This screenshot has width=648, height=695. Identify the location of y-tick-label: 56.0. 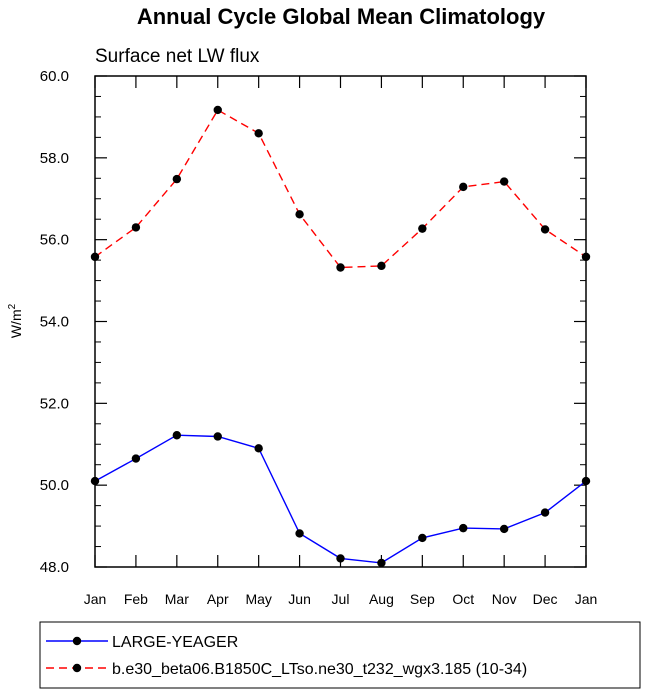
(54, 240).